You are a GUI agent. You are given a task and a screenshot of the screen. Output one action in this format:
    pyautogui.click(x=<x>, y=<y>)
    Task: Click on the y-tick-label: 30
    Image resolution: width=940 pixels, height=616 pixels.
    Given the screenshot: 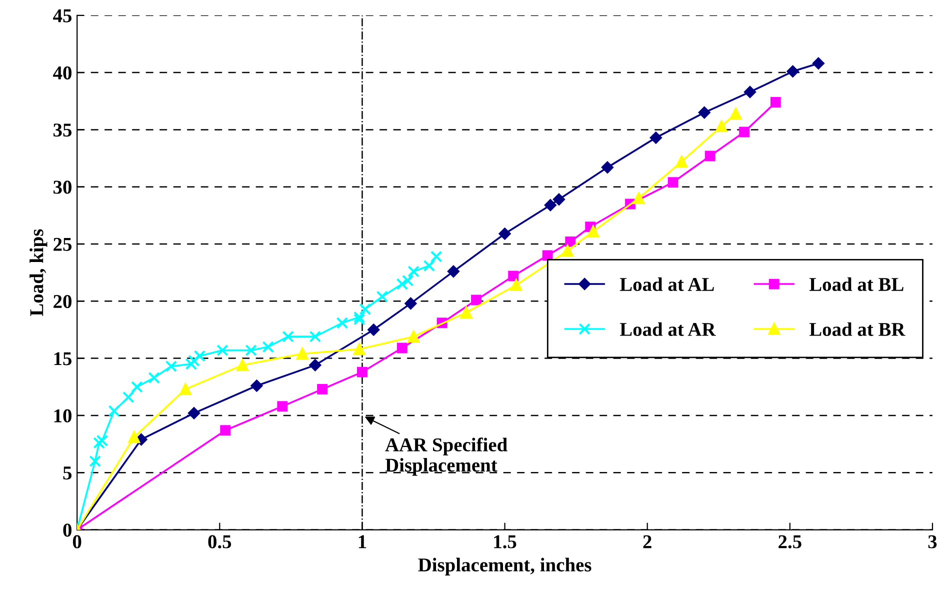 What is the action you would take?
    pyautogui.click(x=63, y=187)
    